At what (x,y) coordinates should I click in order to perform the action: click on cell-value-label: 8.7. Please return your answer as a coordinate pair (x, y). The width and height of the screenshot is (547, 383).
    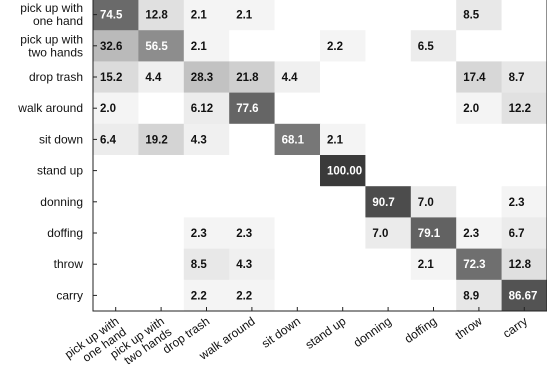
    Looking at the image, I should click on (517, 78).